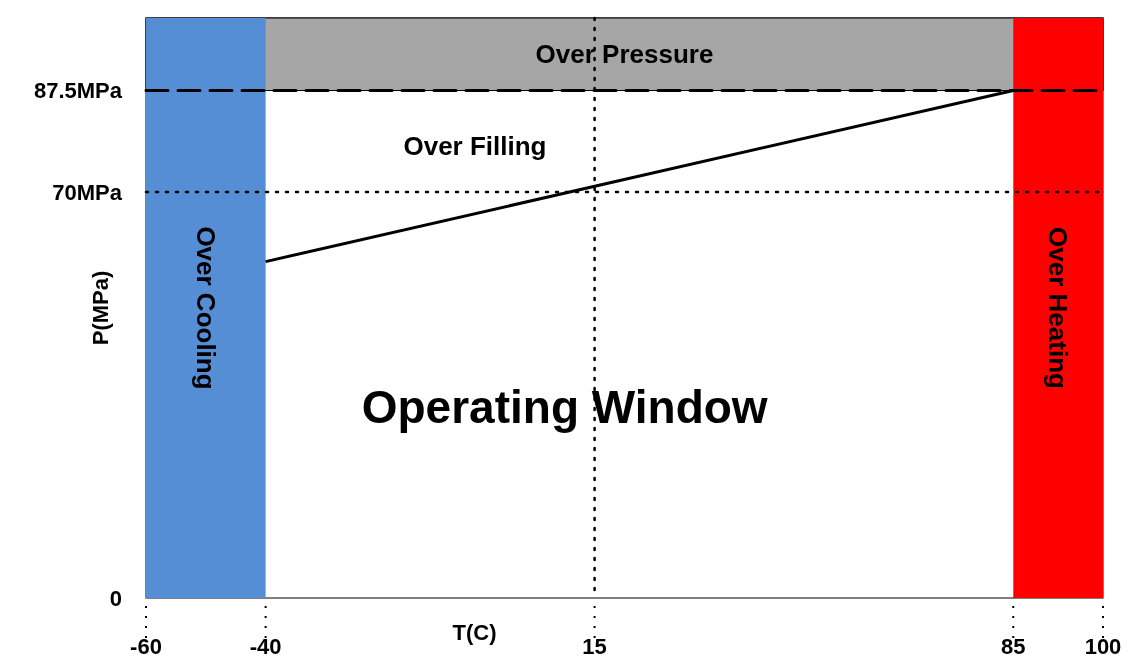 The height and width of the screenshot is (668, 1144). Describe the element at coordinates (1058, 308) in the screenshot. I see `band-label: Over Heating` at that location.